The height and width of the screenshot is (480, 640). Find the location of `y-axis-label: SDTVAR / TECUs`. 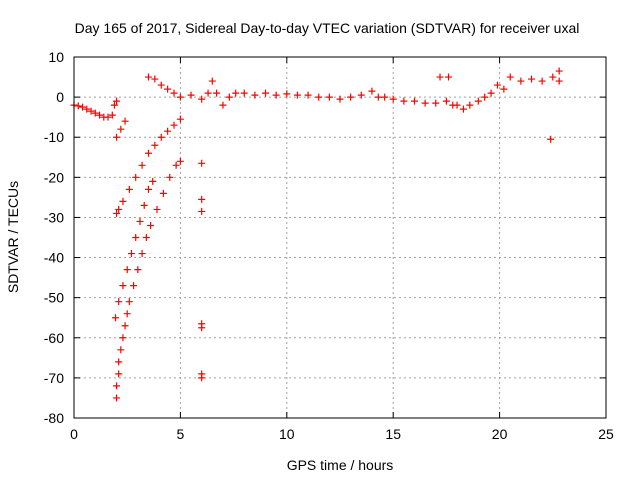

y-axis-label: SDTVAR / TECUs is located at coordinates (13, 237).